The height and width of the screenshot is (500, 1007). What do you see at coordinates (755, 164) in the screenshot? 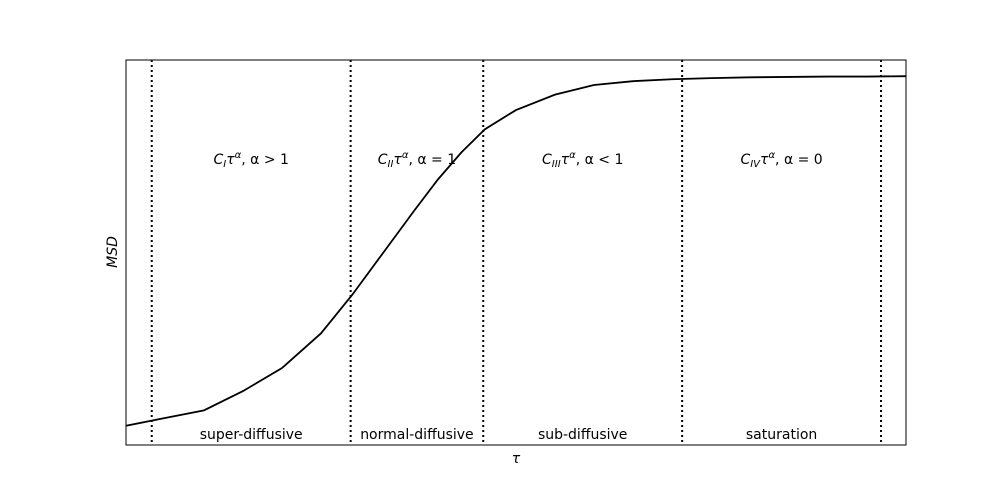
I see `formula-subscript: IV` at bounding box center [755, 164].